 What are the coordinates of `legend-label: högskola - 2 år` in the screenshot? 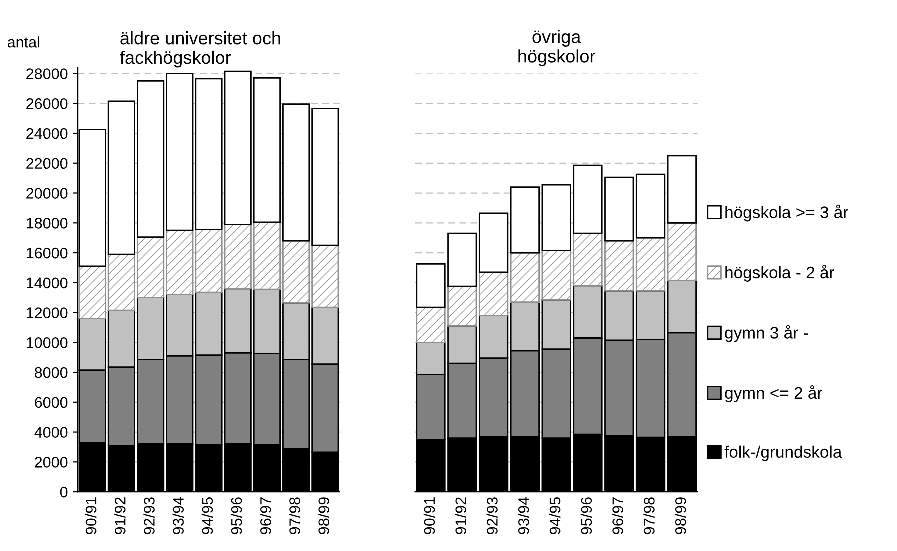 It's located at (780, 273).